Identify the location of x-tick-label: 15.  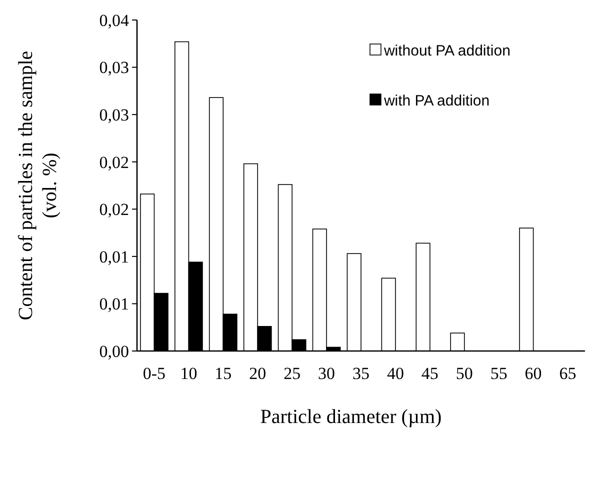
(223, 373).